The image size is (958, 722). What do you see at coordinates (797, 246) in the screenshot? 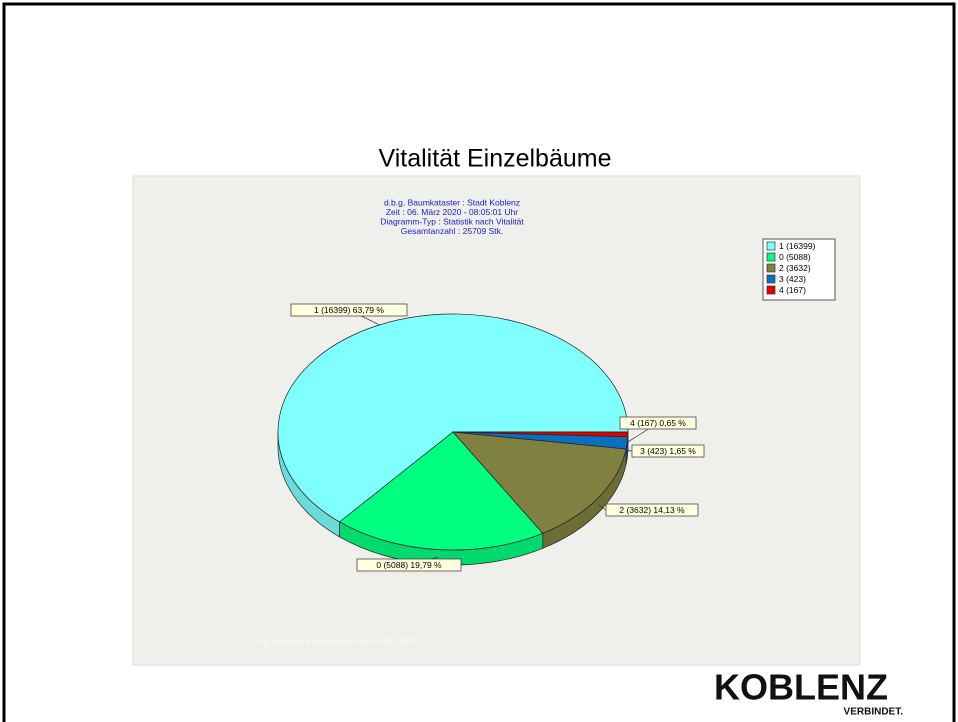
I see `legend-label: 1 (16399)` at bounding box center [797, 246].